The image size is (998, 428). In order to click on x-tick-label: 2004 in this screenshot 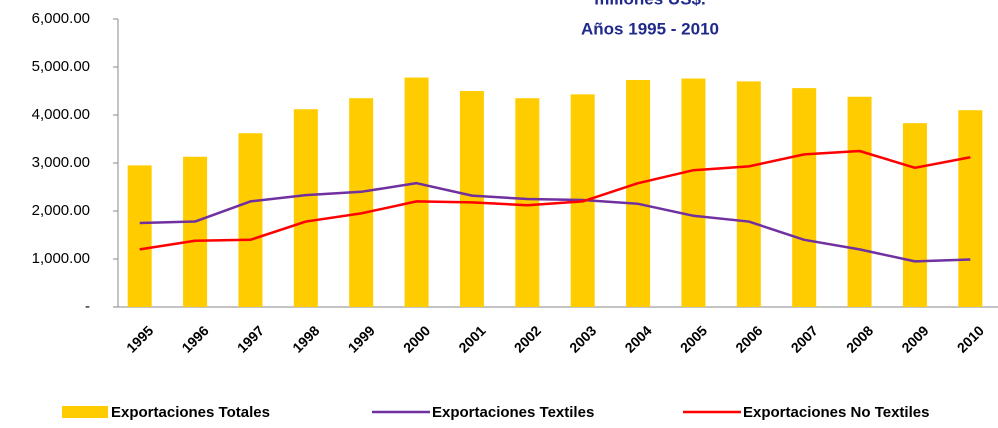, I will do `click(637, 338)`.